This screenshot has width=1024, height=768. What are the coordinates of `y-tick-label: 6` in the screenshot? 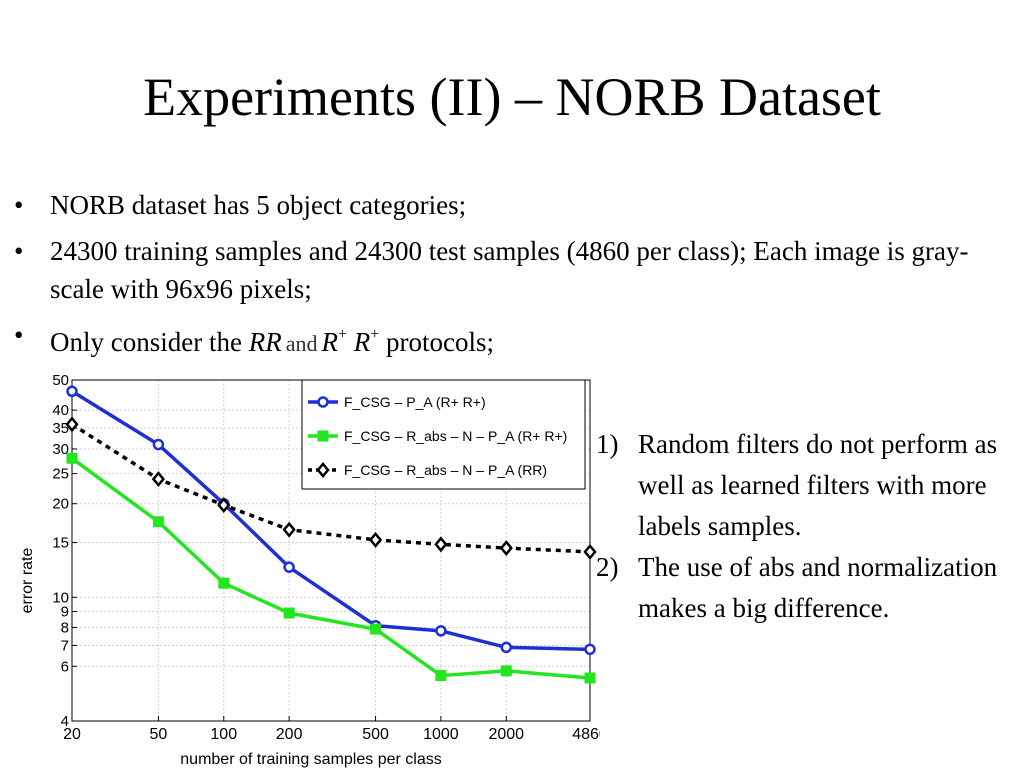 It's located at (65, 666).